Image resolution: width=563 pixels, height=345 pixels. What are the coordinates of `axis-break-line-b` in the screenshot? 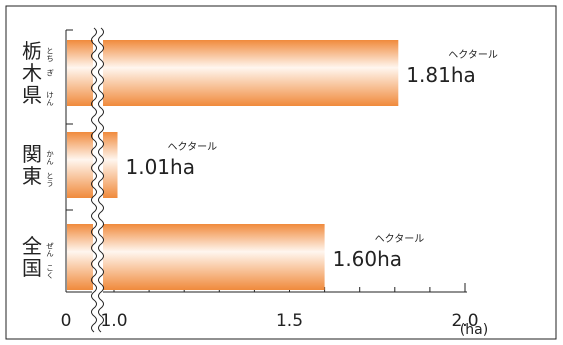 It's located at (101, 180).